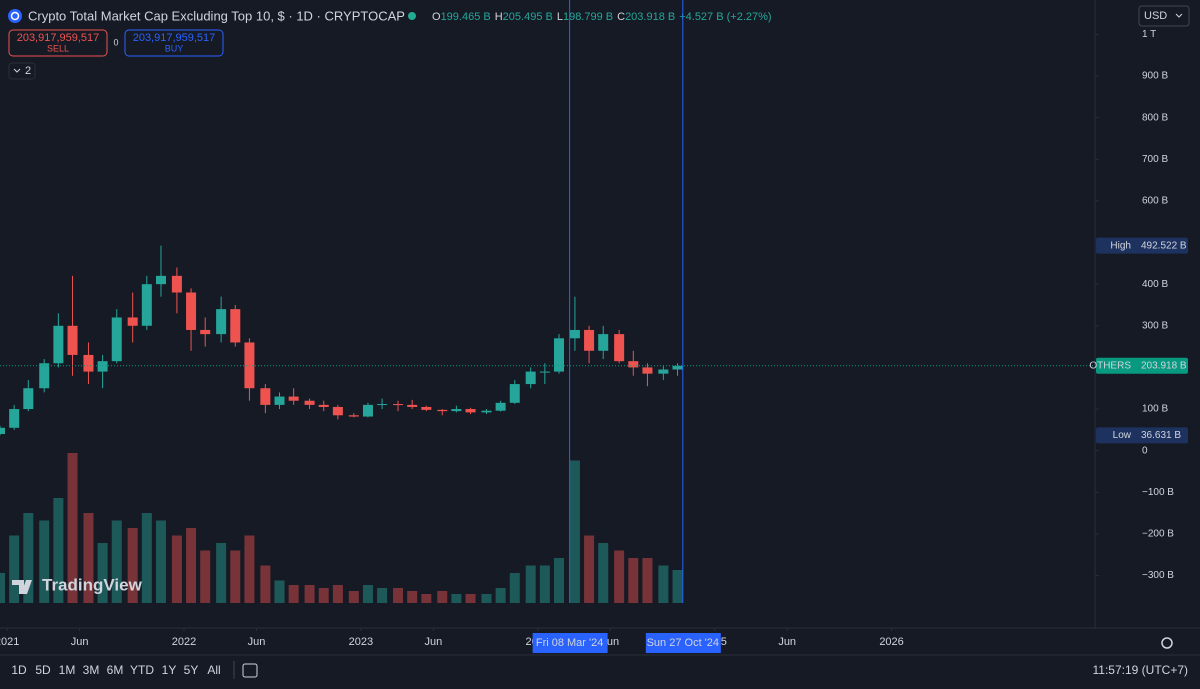  Describe the element at coordinates (1155, 159) in the screenshot. I see `y-tick-label: 700 B` at that location.